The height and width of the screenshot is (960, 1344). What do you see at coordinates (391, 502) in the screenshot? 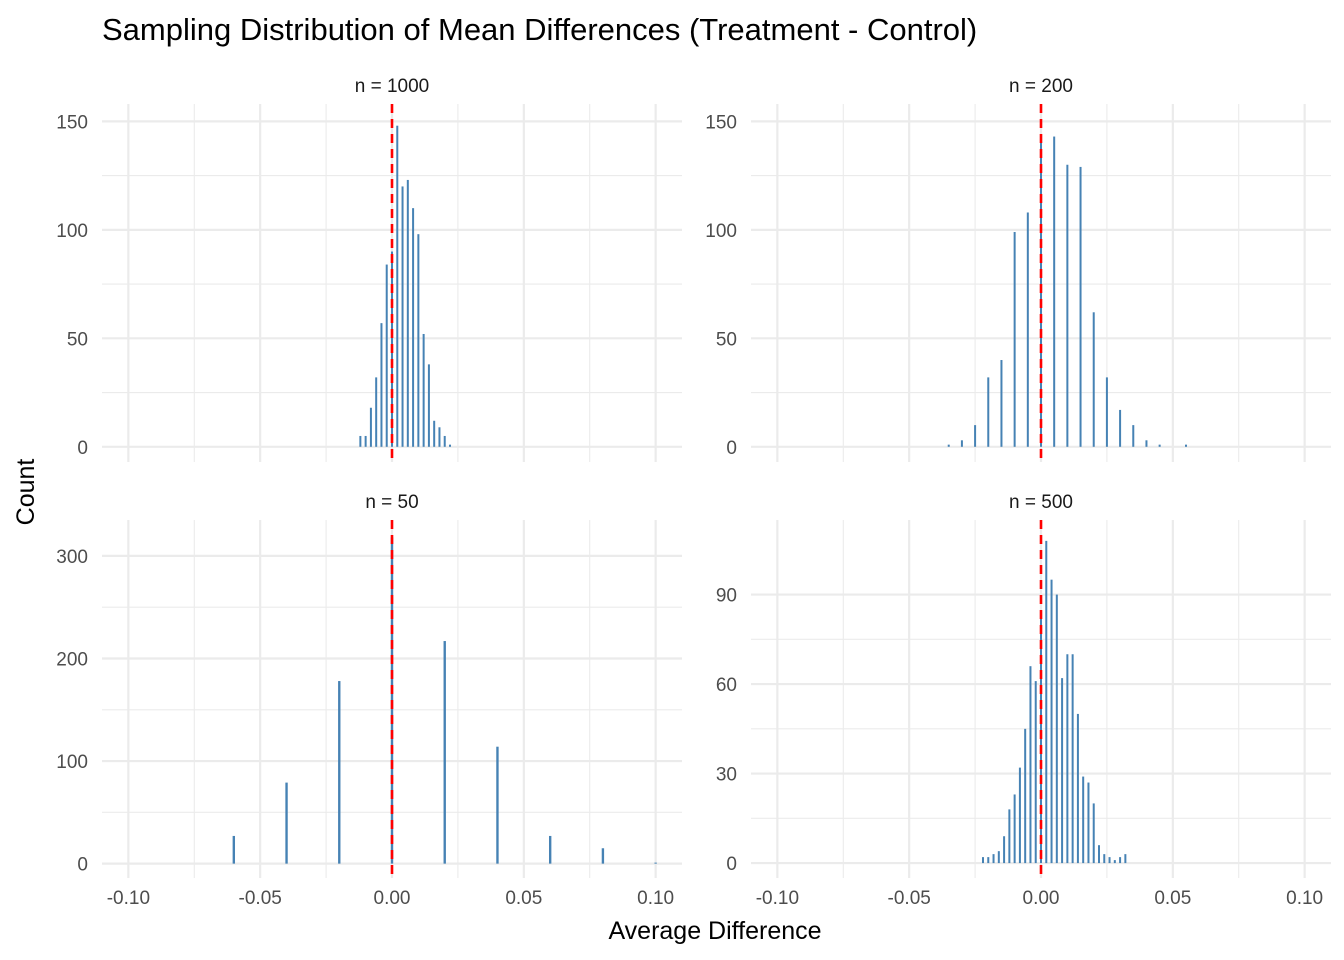
I see `panel-strip-label: n = 50` at bounding box center [391, 502].